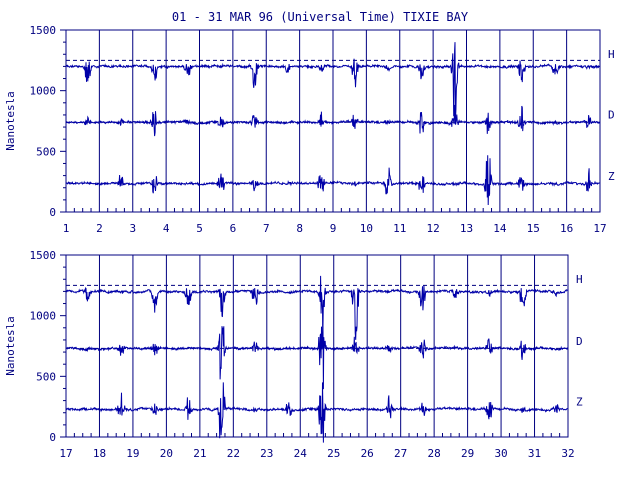  Describe the element at coordinates (466, 228) in the screenshot. I see `x-tick-label-13: 13` at that location.